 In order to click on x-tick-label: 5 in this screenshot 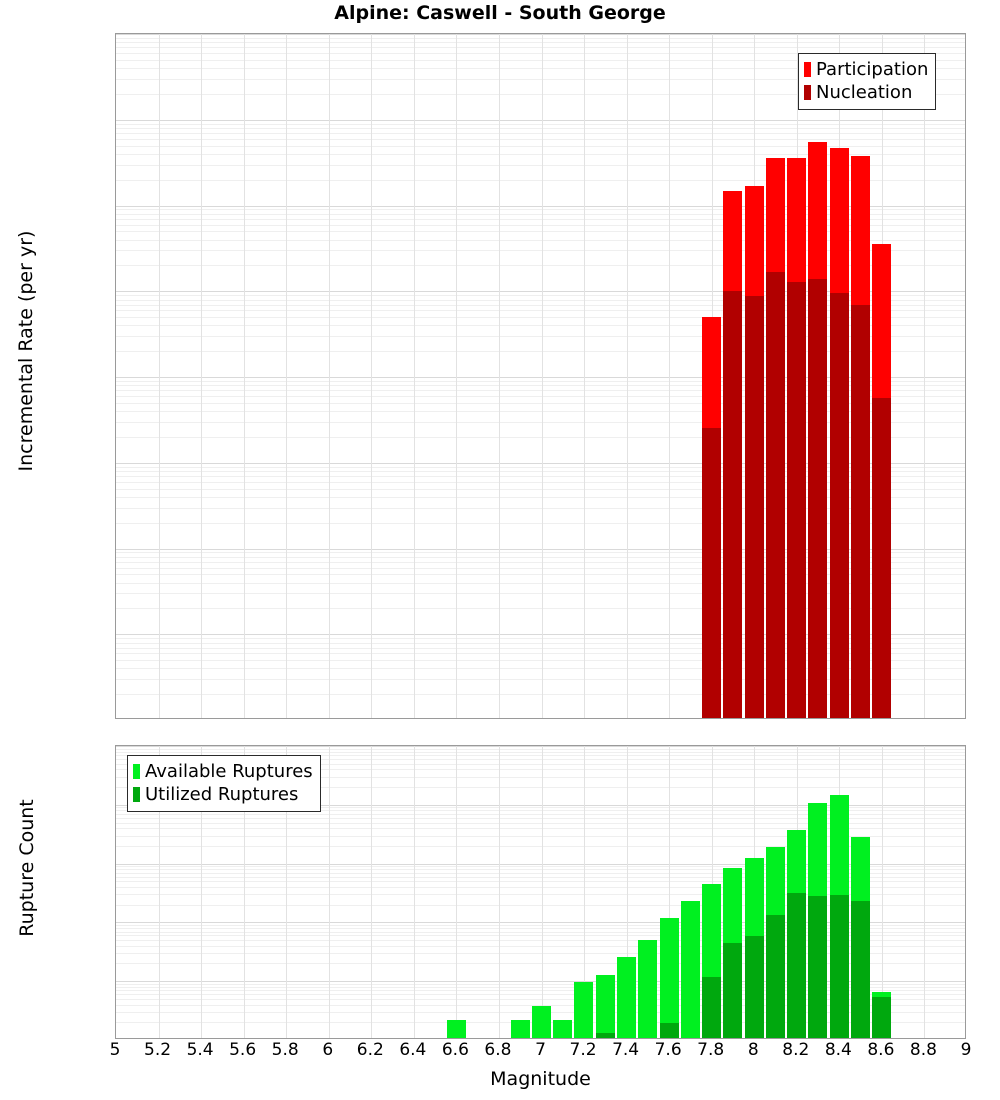, I will do `click(115, 1050)`.